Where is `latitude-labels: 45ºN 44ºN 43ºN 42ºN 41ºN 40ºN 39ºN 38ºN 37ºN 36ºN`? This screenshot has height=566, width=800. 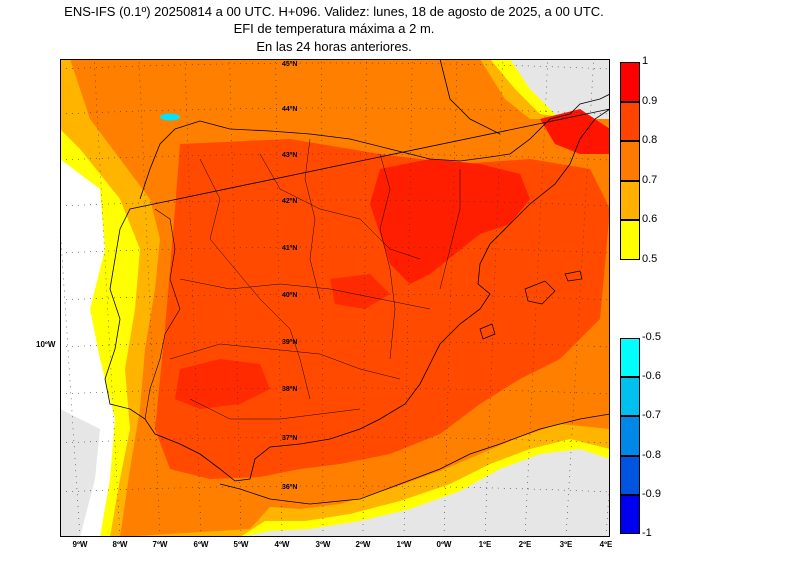 latitude-labels: 45ºN 44ºN 43ºN 42ºN 41ºN 40ºN 39ºN 38ºN 37ºN 36ºN is located at coordinates (289, 276).